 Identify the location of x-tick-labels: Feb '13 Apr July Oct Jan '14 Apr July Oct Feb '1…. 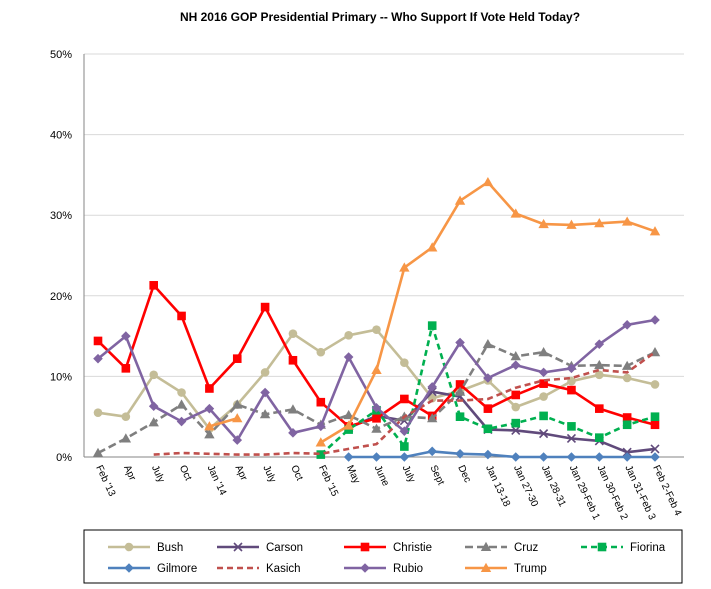
(388, 493).